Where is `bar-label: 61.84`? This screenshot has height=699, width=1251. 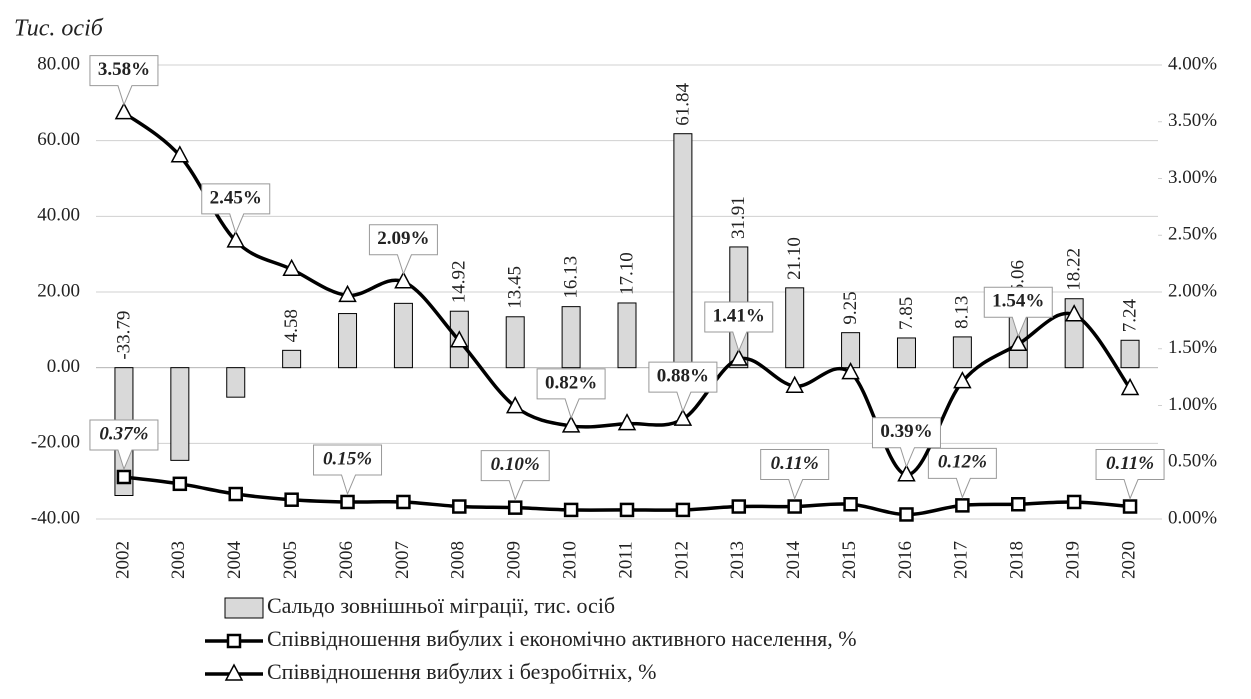
bar-label: 61.84 is located at coordinates (682, 103).